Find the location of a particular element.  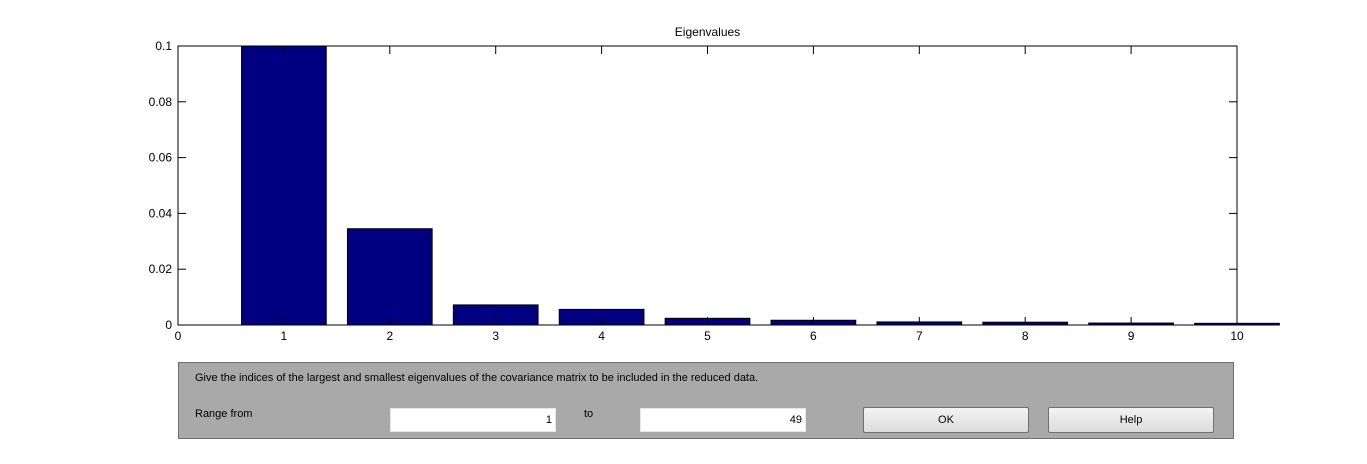

chart-title: Eigenvalues is located at coordinates (707, 32).